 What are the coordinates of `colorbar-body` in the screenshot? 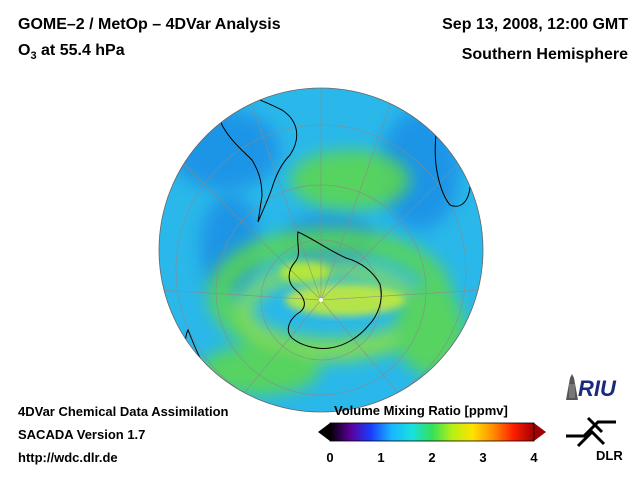 It's located at (432, 432).